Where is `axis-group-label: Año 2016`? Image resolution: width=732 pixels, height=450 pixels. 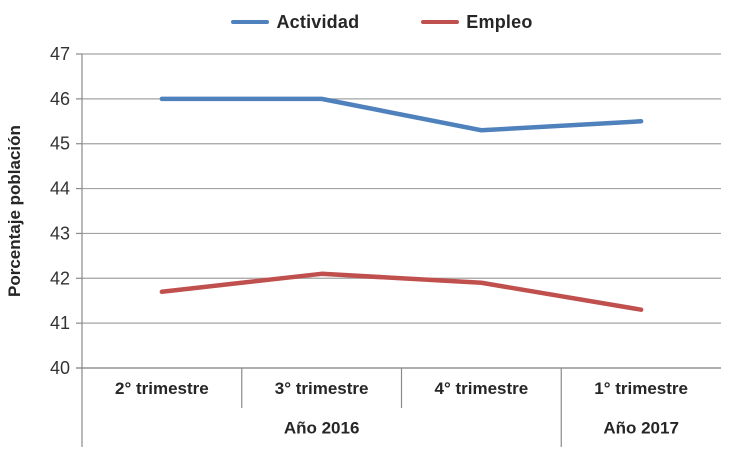
axis-group-label: Año 2016 is located at coordinates (322, 428).